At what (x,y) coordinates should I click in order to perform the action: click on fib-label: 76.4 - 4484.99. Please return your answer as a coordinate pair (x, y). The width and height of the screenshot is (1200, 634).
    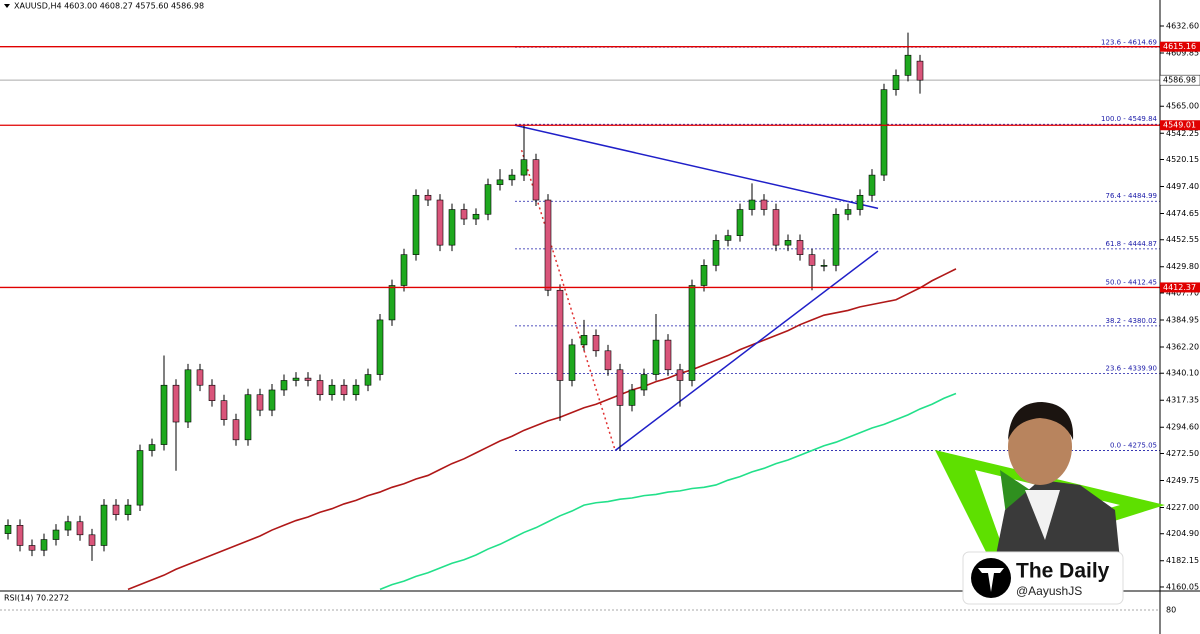
    Looking at the image, I should click on (1131, 196).